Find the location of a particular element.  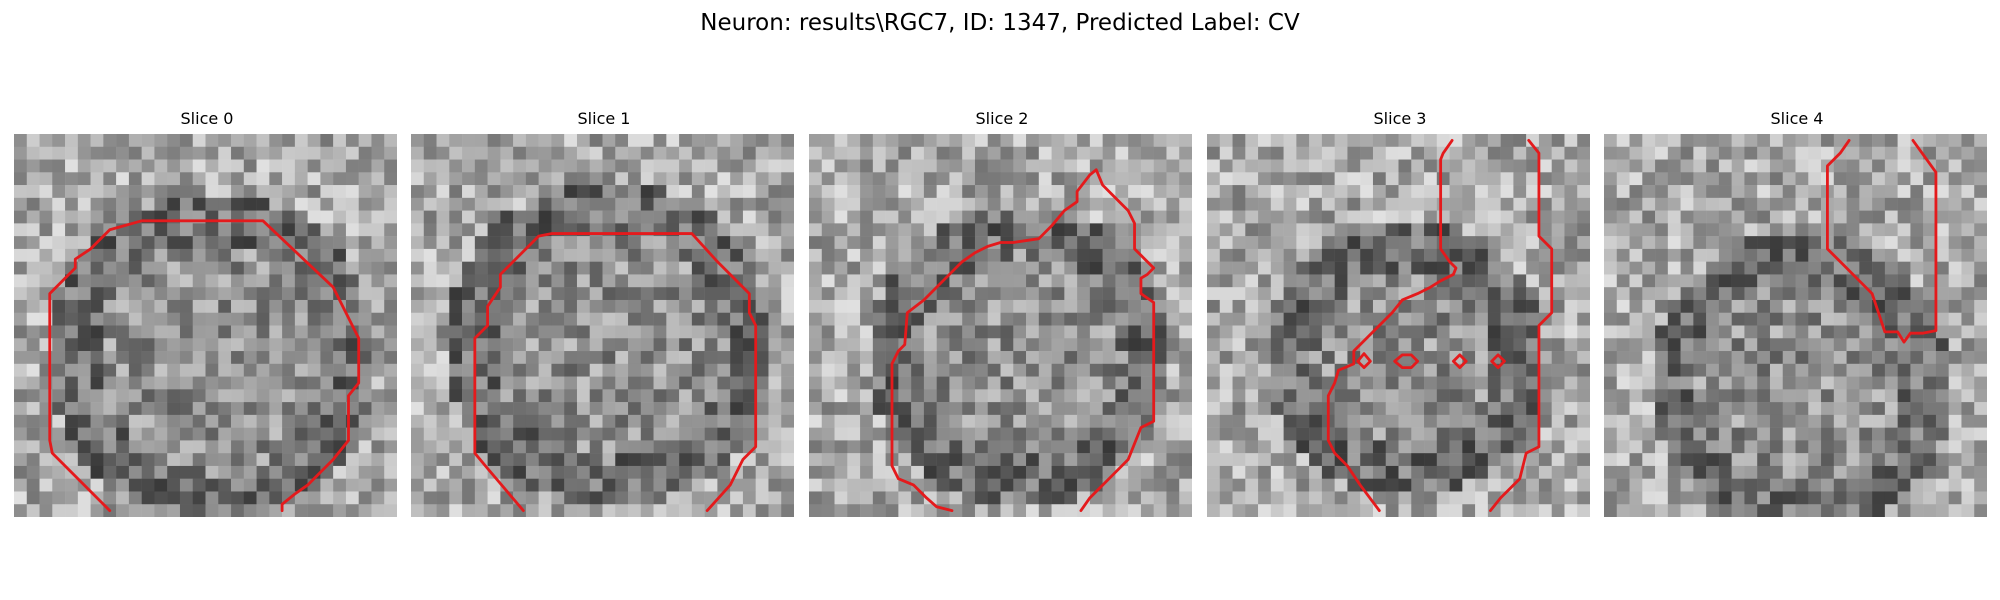

slice-title: Slice 3 is located at coordinates (1400, 118).